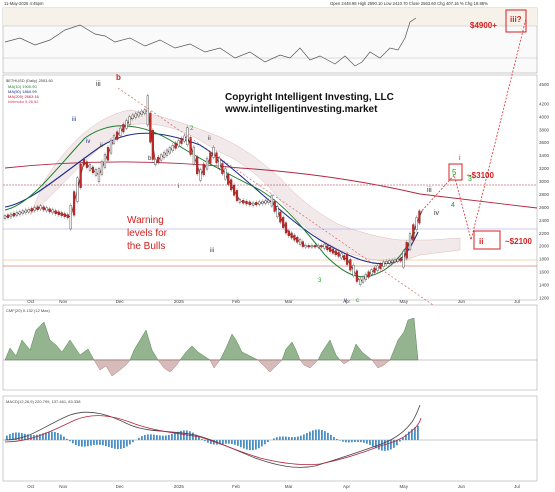 The height and width of the screenshot is (492, 555). What do you see at coordinates (429, 190) in the screenshot?
I see `wave-small-iii: iii` at bounding box center [429, 190].